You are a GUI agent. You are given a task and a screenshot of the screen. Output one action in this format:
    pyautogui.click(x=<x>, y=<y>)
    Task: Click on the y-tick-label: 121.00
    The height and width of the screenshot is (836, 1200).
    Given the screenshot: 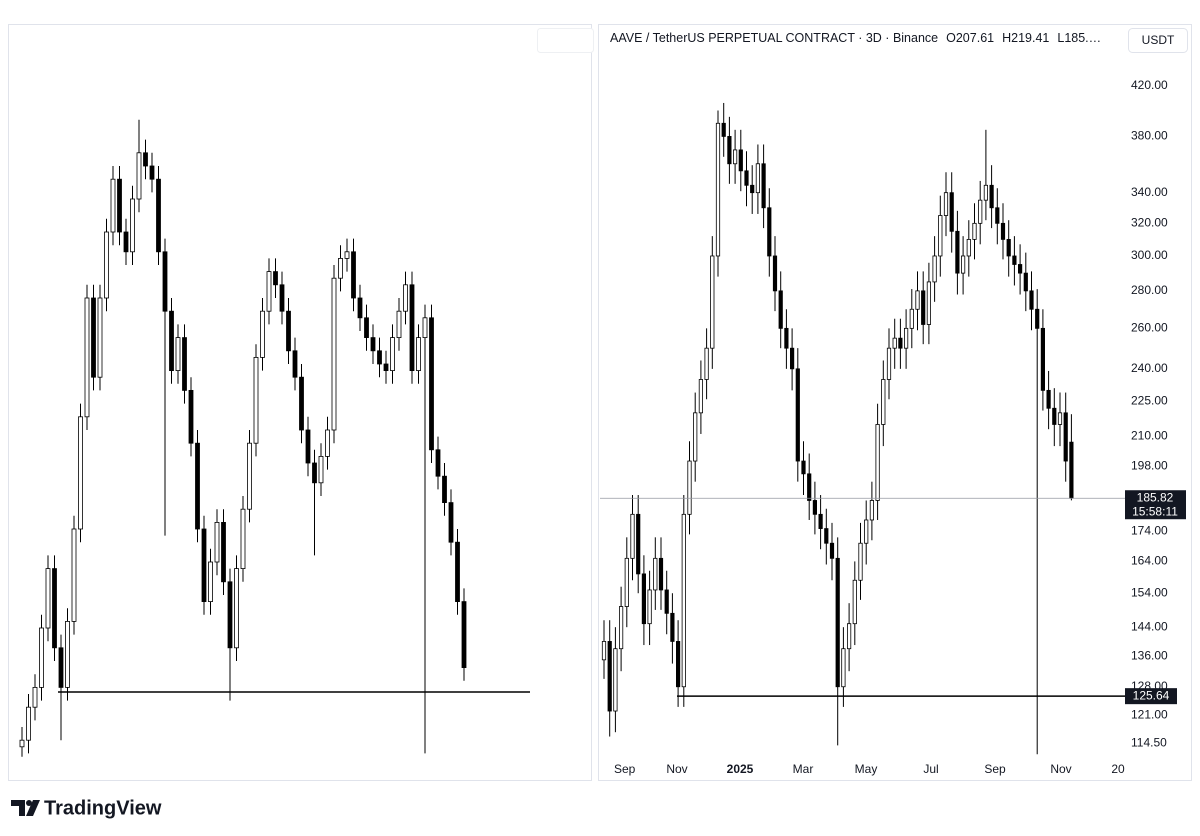 What is the action you would take?
    pyautogui.click(x=1149, y=714)
    